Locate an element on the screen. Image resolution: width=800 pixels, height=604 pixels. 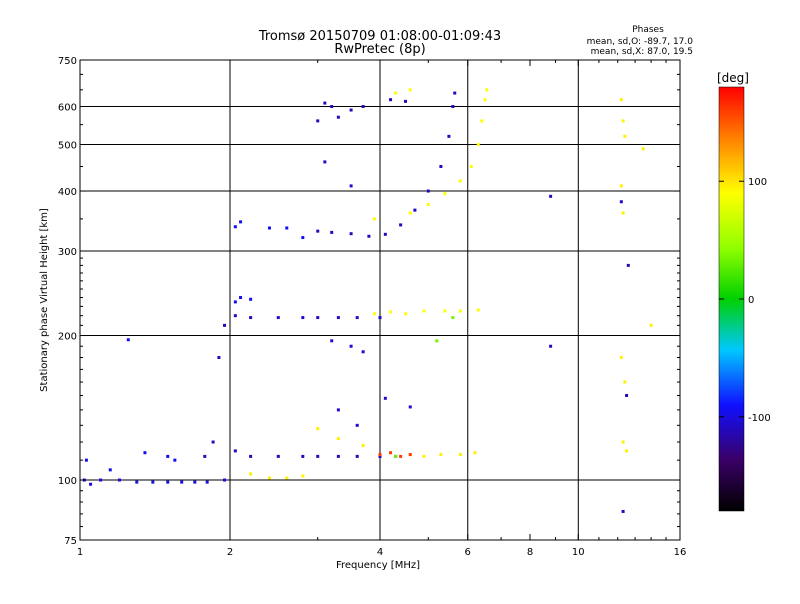
x-tick-label: 8 is located at coordinates (530, 552).